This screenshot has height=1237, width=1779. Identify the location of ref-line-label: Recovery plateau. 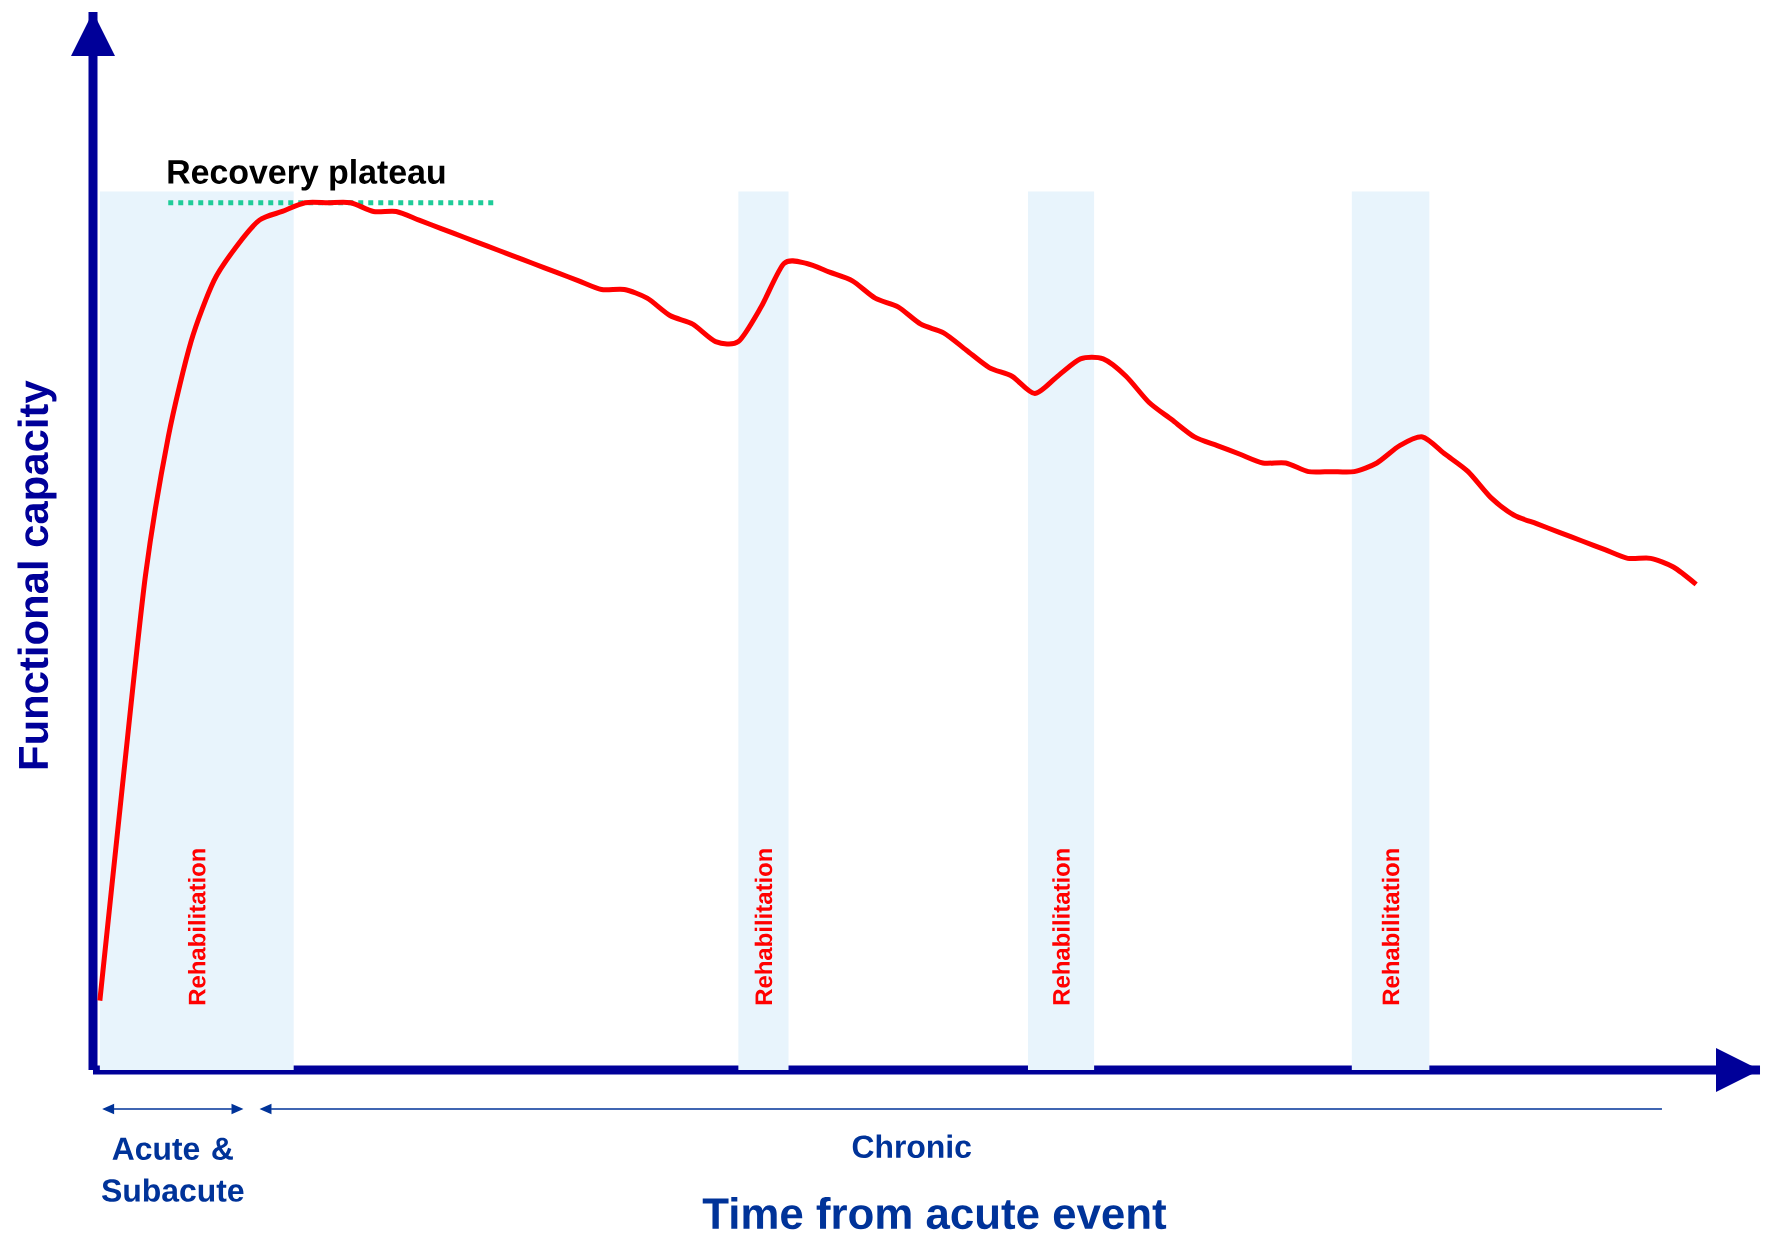
(306, 175).